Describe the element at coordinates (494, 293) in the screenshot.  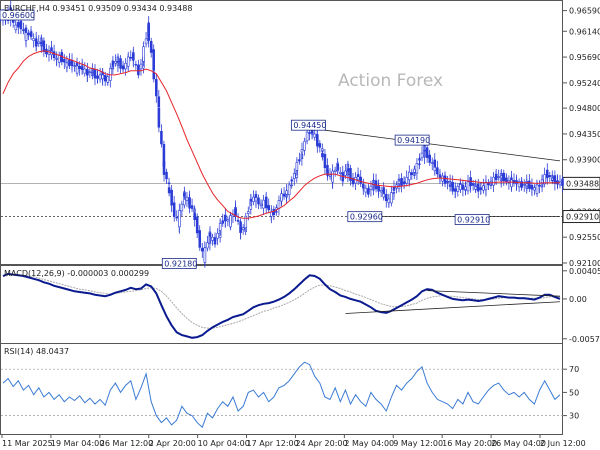
I see `macd-trendline-upper` at that location.